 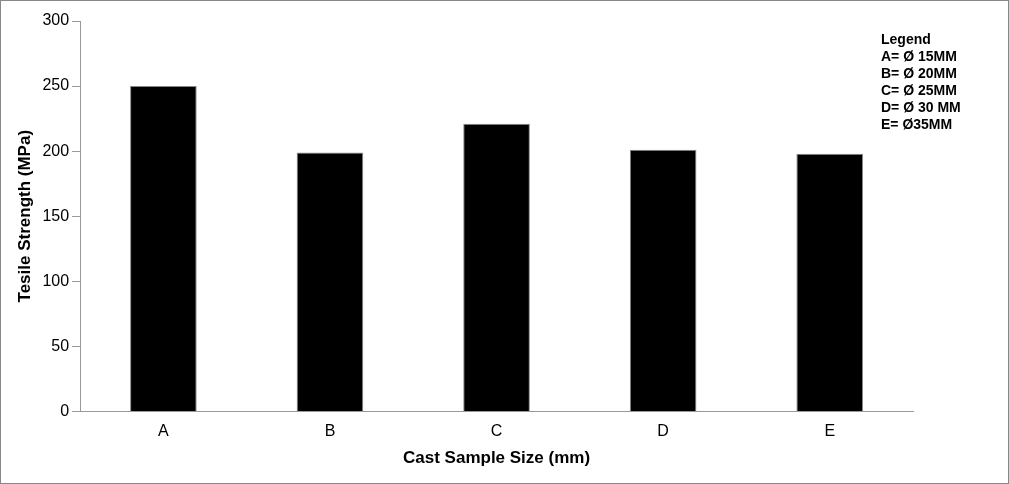 What do you see at coordinates (56, 280) in the screenshot?
I see `y-tick-label: 100` at bounding box center [56, 280].